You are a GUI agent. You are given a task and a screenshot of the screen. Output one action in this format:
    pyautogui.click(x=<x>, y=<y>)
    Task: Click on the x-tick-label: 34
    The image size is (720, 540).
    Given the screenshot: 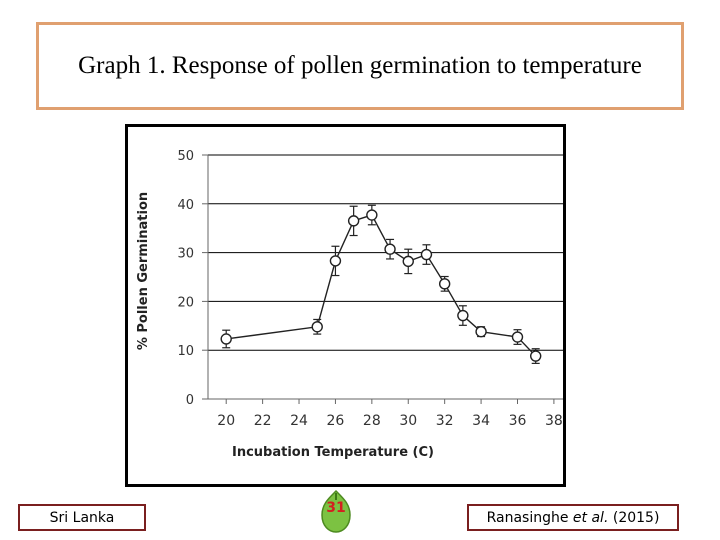 What is the action you would take?
    pyautogui.click(x=481, y=421)
    